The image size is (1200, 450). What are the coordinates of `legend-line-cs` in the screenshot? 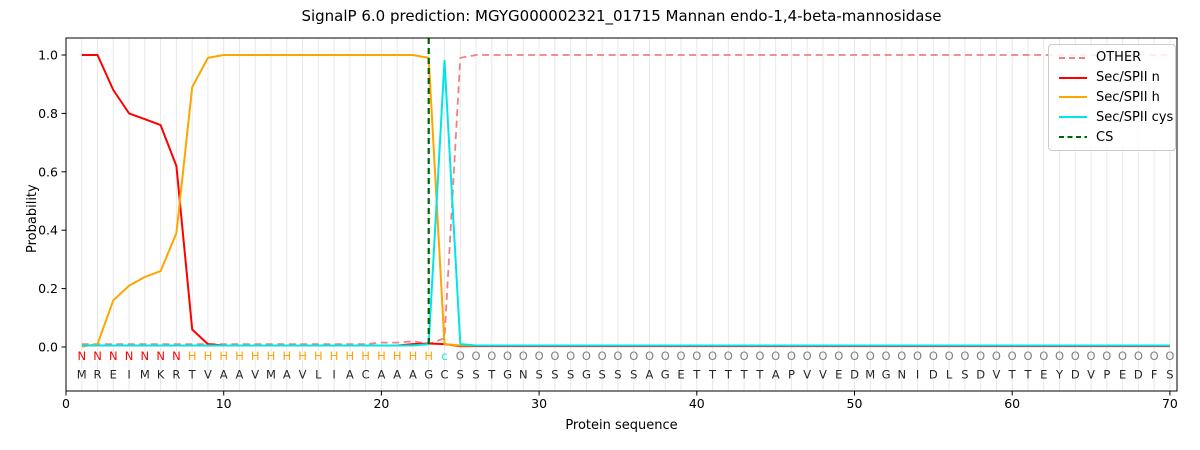 It's located at (1073, 137).